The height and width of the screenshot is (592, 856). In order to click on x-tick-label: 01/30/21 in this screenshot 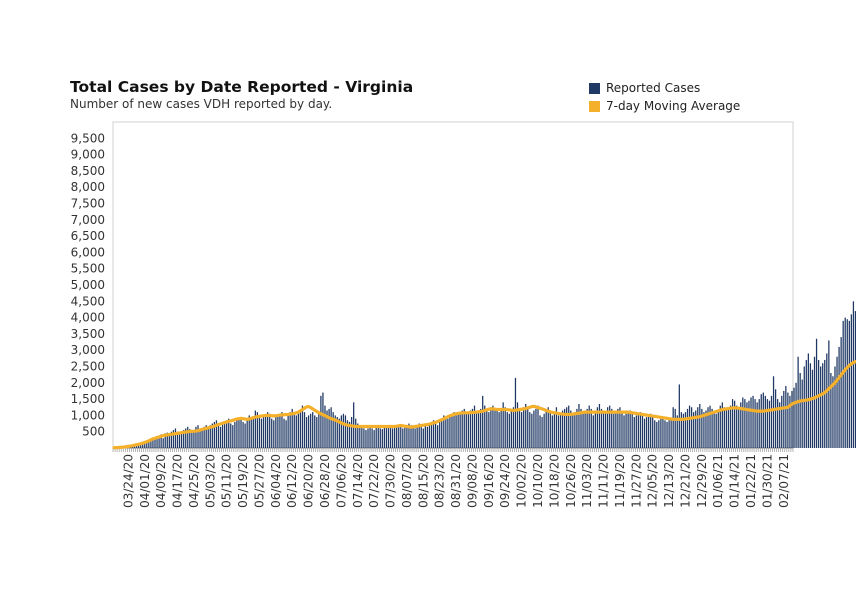, I will do `click(767, 481)`.